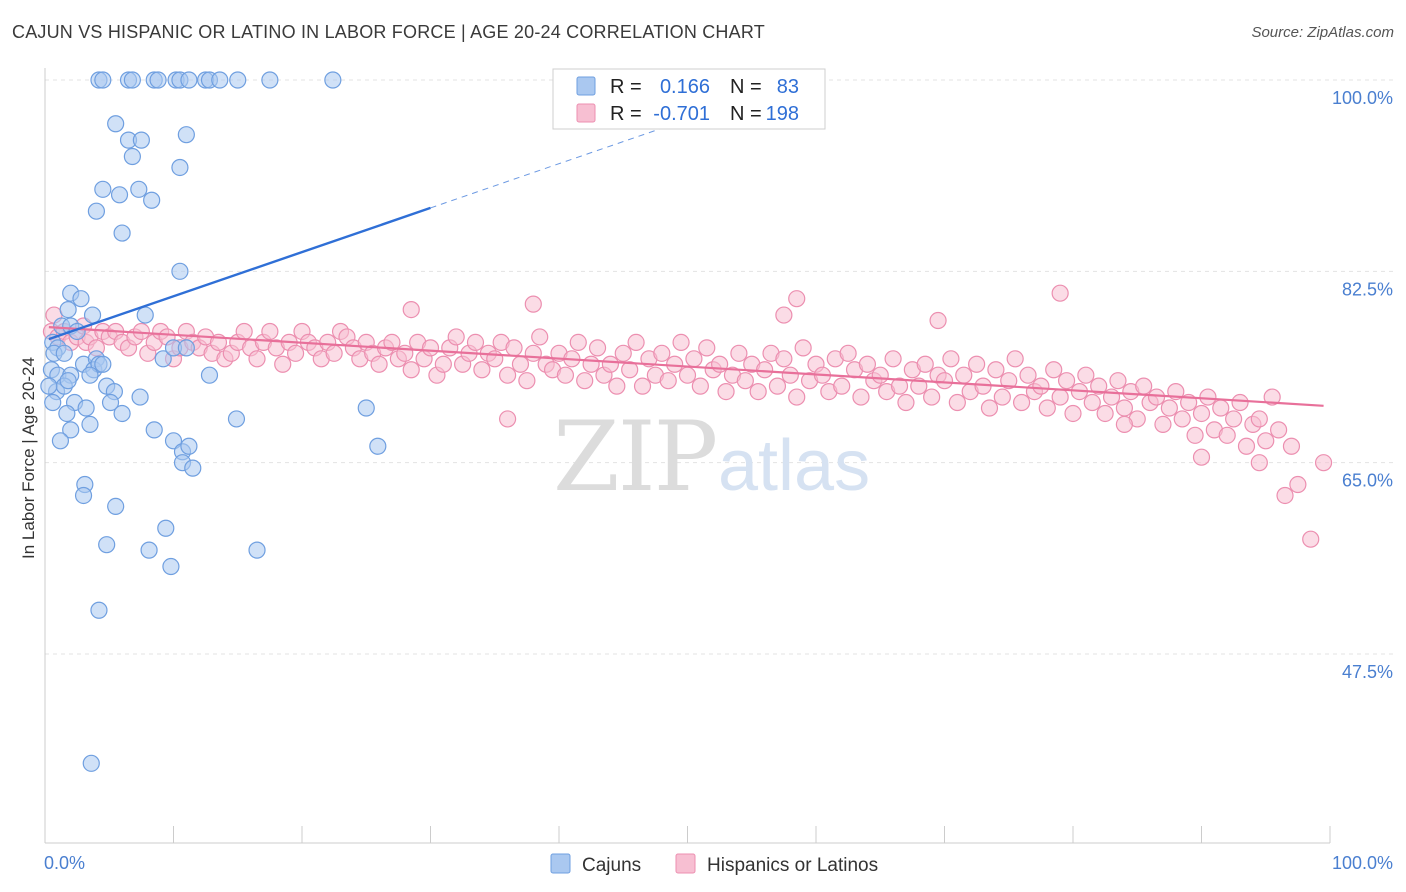  I want to click on y-tick-label-0: 47.5%, so click(1367, 672).